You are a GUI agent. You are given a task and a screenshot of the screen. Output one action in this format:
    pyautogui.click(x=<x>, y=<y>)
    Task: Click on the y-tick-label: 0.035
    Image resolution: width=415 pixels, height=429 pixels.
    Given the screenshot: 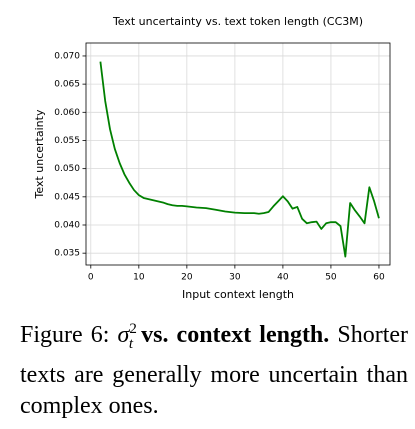 What is the action you would take?
    pyautogui.click(x=67, y=254)
    